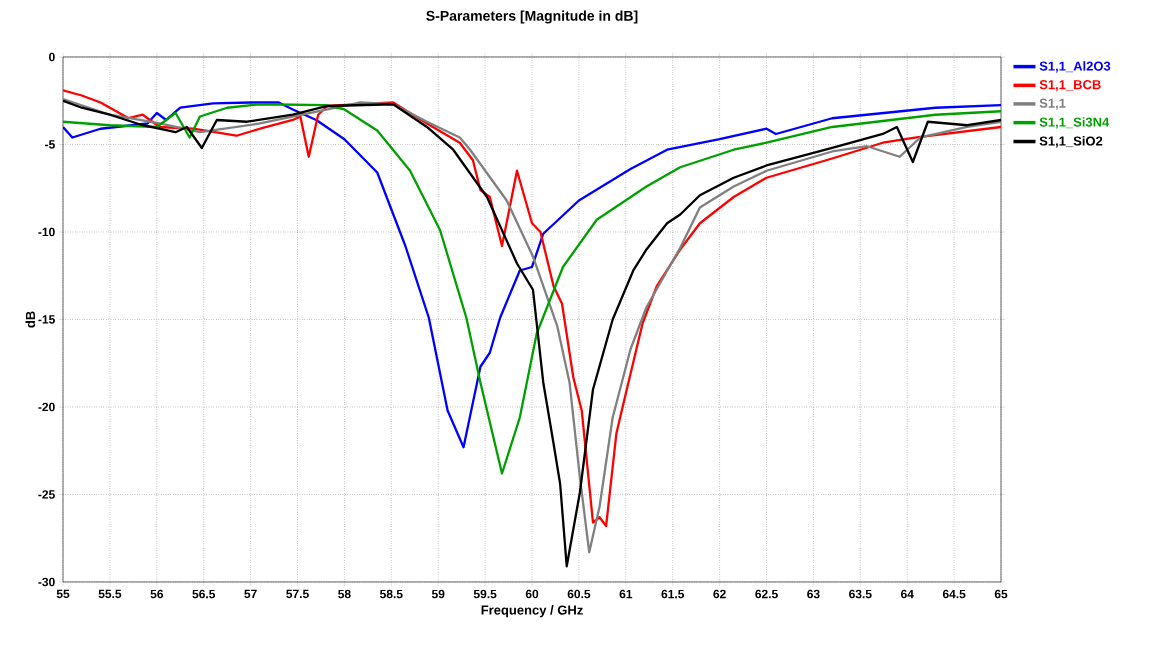 The width and height of the screenshot is (1152, 659). I want to click on x-tick-label: 56, so click(157, 594).